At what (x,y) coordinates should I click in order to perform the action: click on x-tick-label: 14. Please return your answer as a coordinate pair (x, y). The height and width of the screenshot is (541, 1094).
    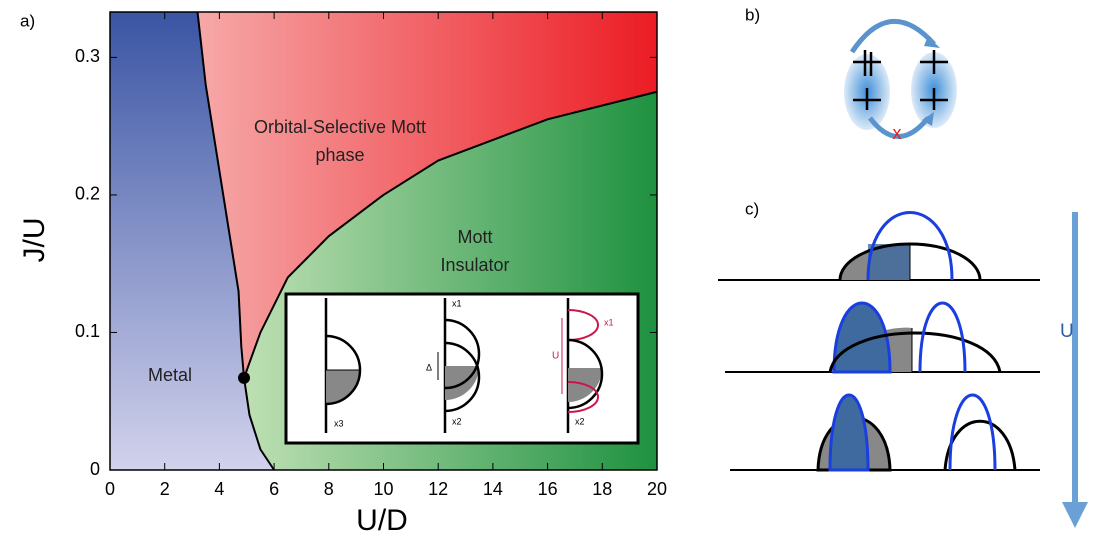
    Looking at the image, I should click on (493, 489).